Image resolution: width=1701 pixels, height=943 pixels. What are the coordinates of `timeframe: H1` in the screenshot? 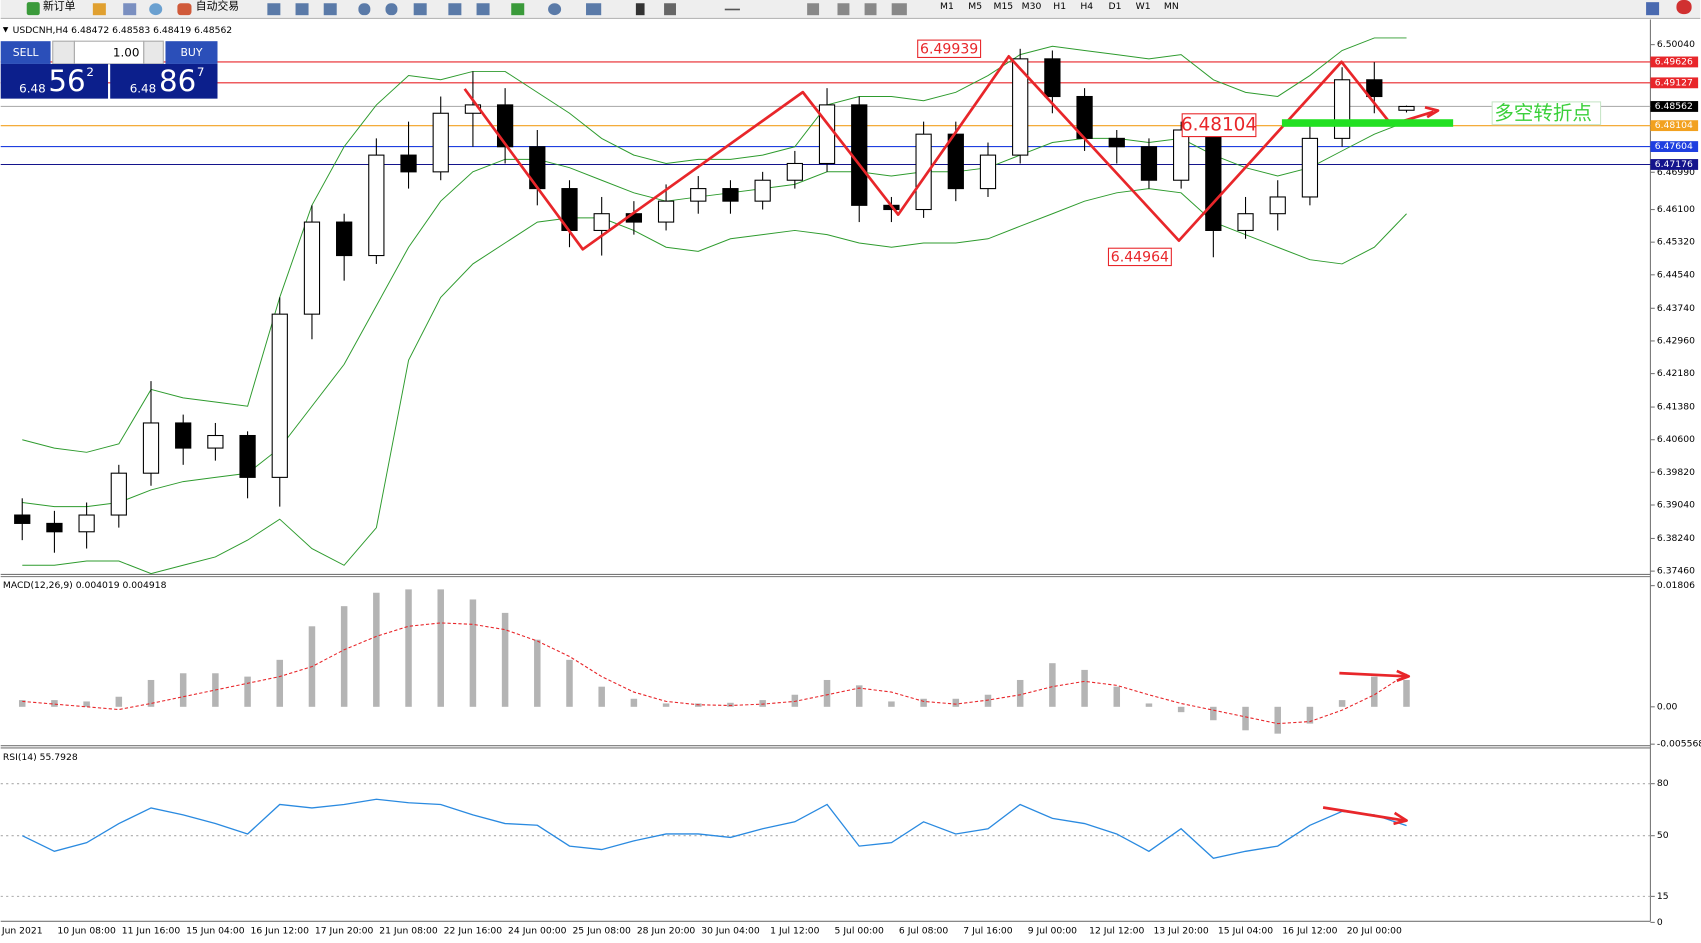 It's located at (1059, 6).